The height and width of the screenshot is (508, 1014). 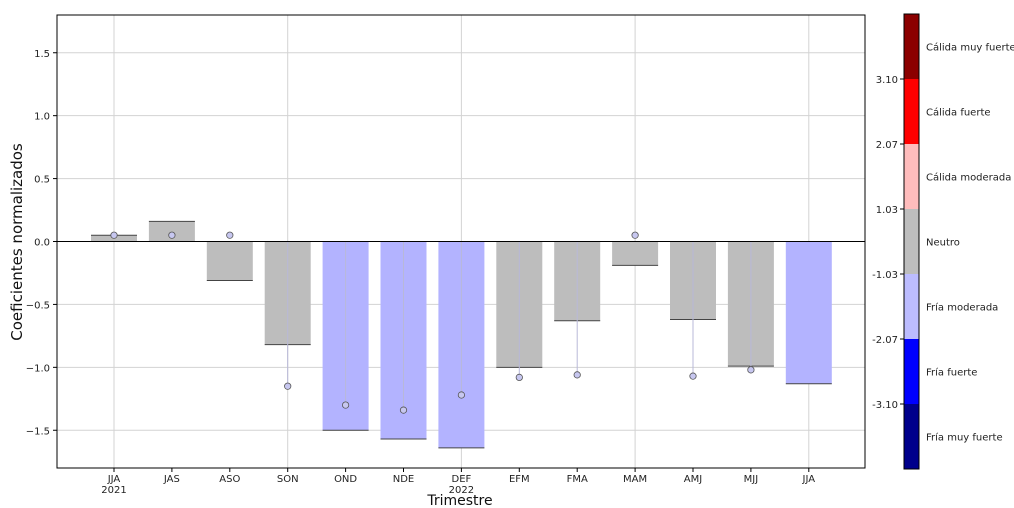 I want to click on x-tick-label: DEF, so click(x=462, y=479).